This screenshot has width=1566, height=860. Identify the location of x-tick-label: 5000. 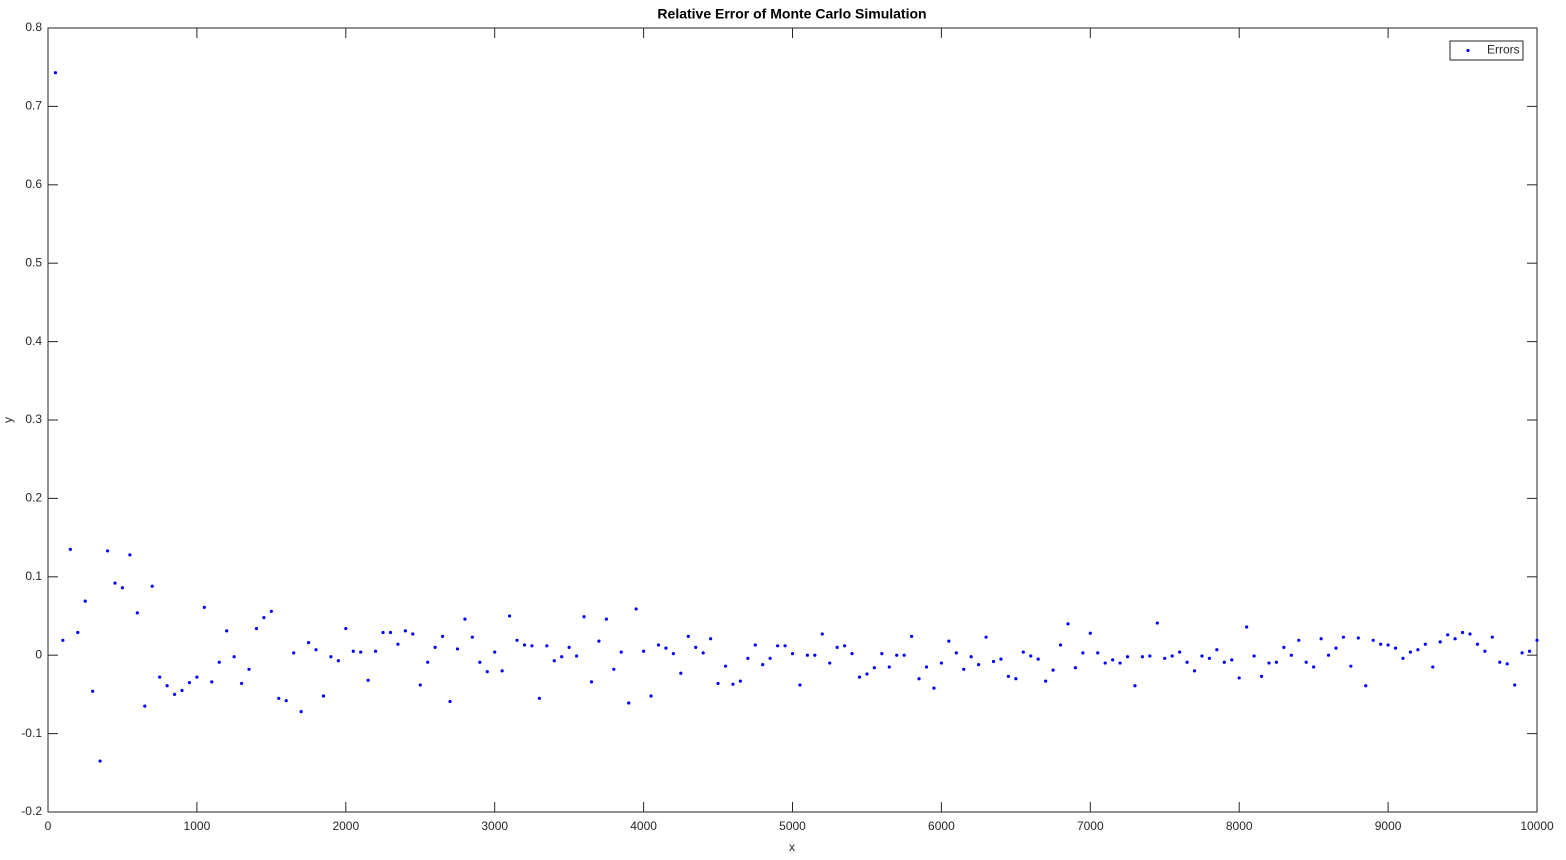
(792, 826).